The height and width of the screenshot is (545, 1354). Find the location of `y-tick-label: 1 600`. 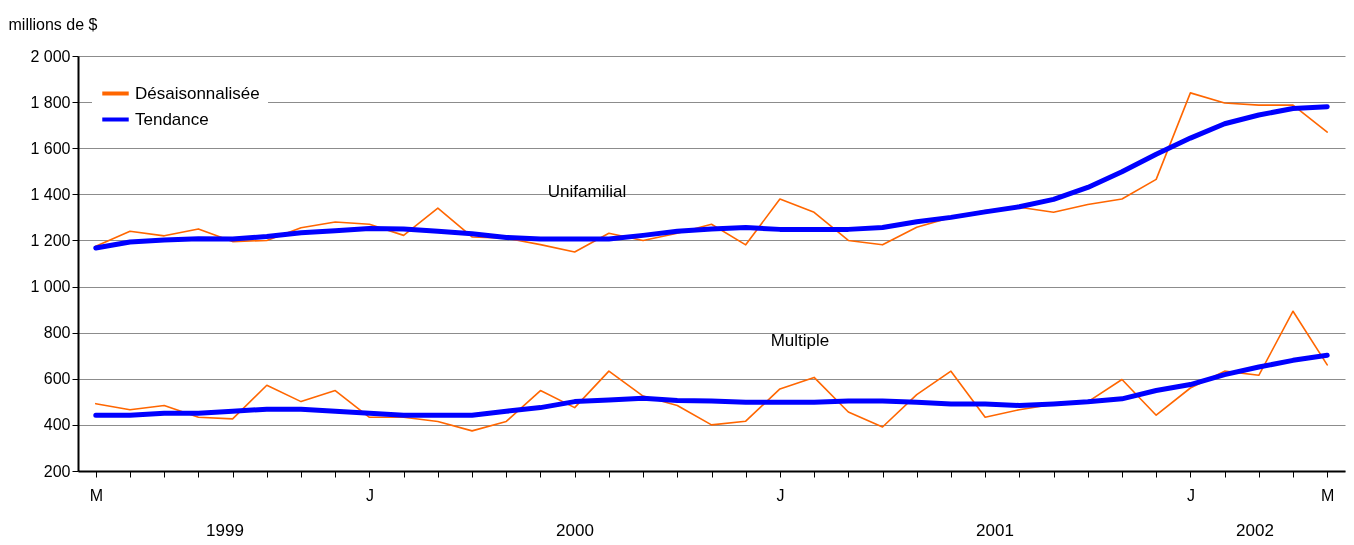

y-tick-label: 1 600 is located at coordinates (50, 148).